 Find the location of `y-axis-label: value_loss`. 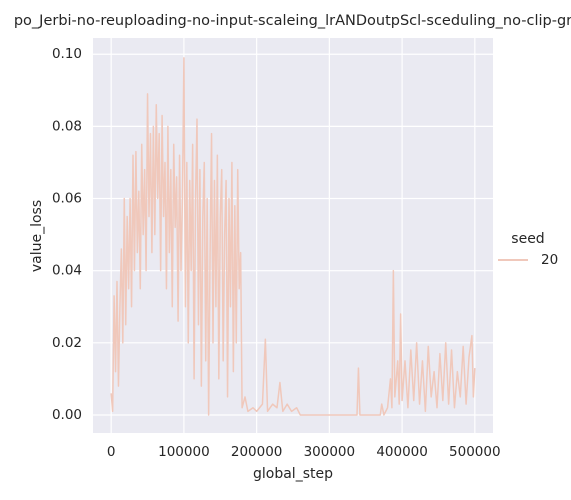

y-axis-label: value_loss is located at coordinates (37, 236).